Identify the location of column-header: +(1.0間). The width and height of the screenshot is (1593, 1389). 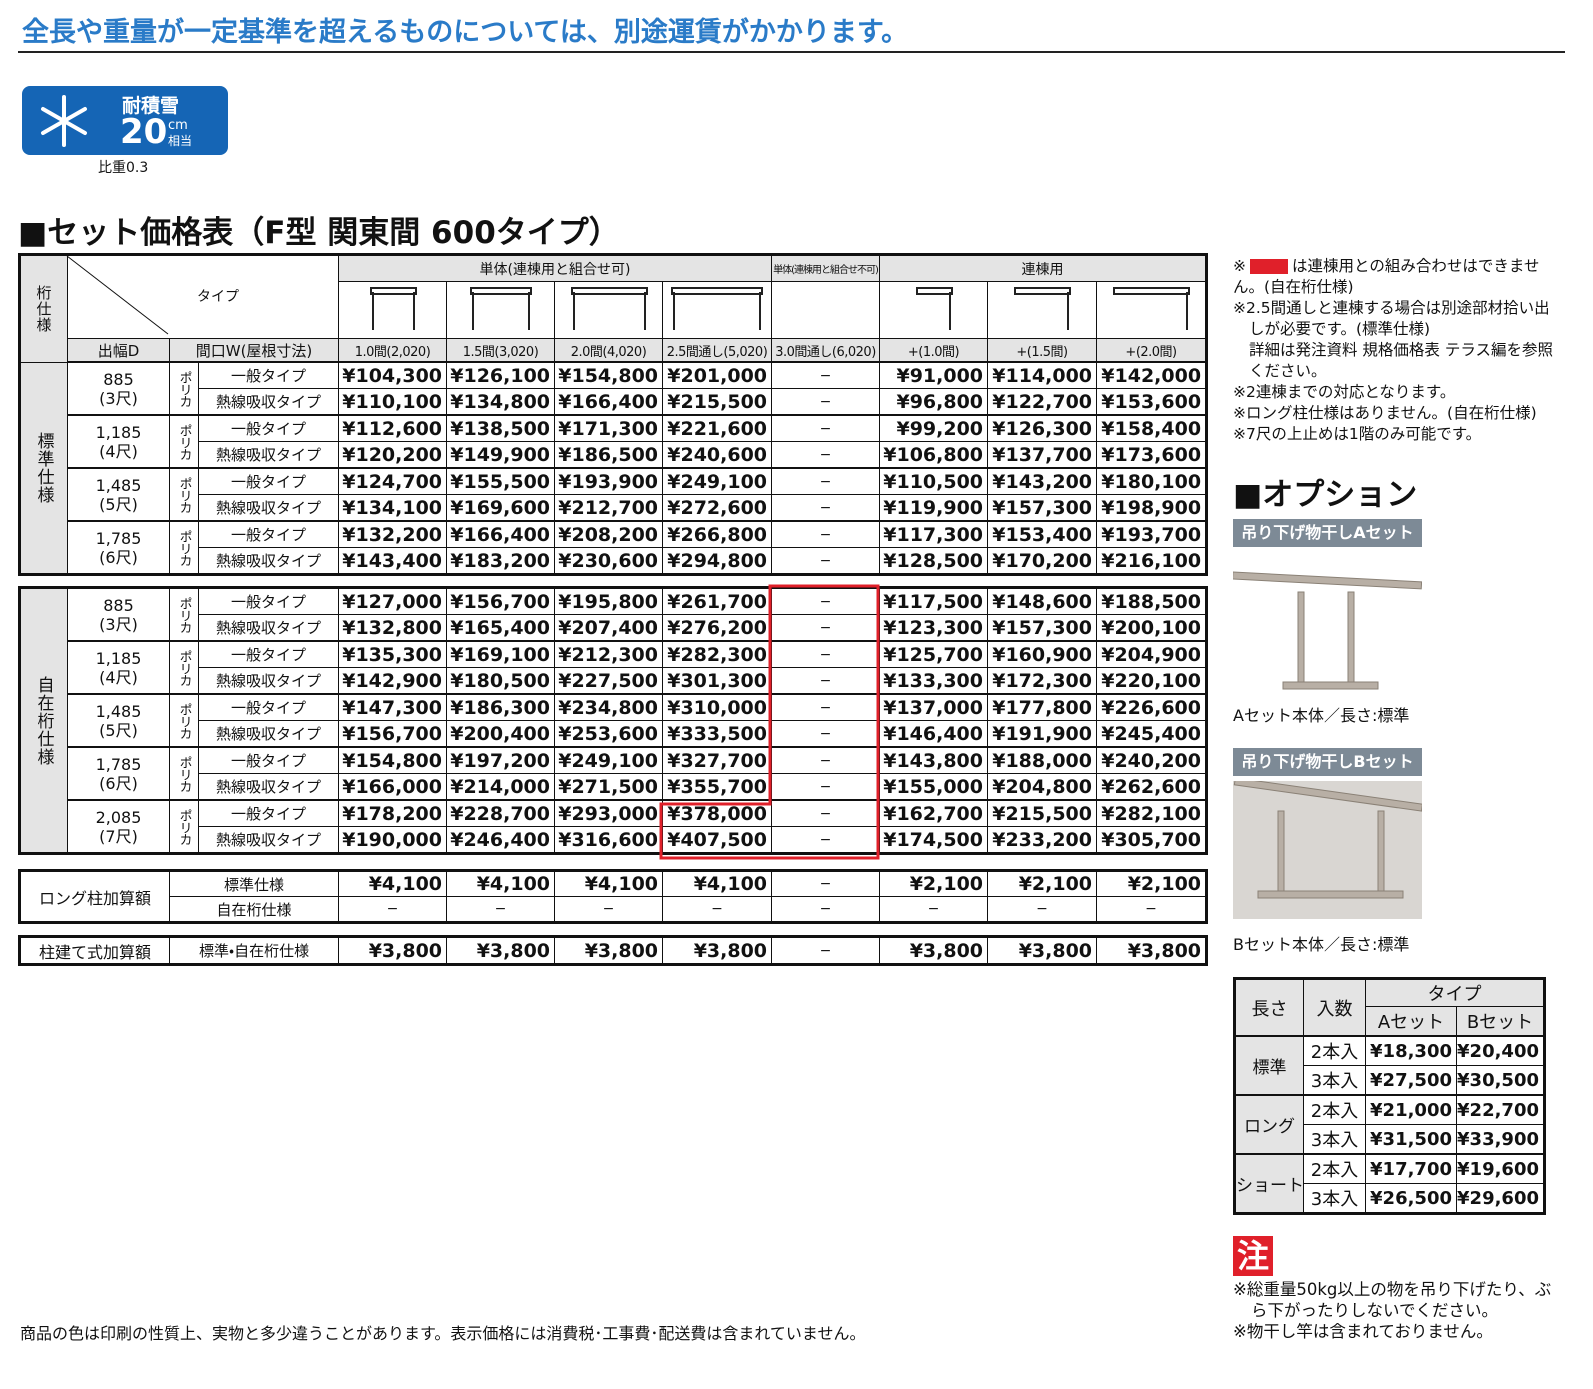
(934, 350).